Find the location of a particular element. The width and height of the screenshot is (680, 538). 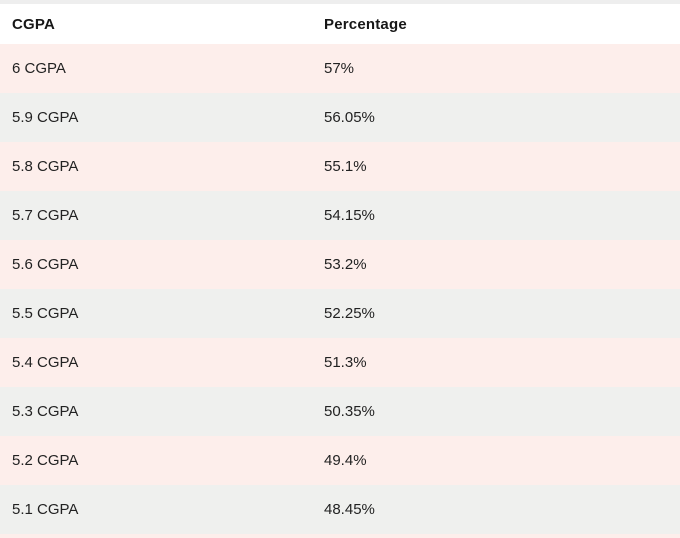

percentage-cell: 52.25% is located at coordinates (349, 313).